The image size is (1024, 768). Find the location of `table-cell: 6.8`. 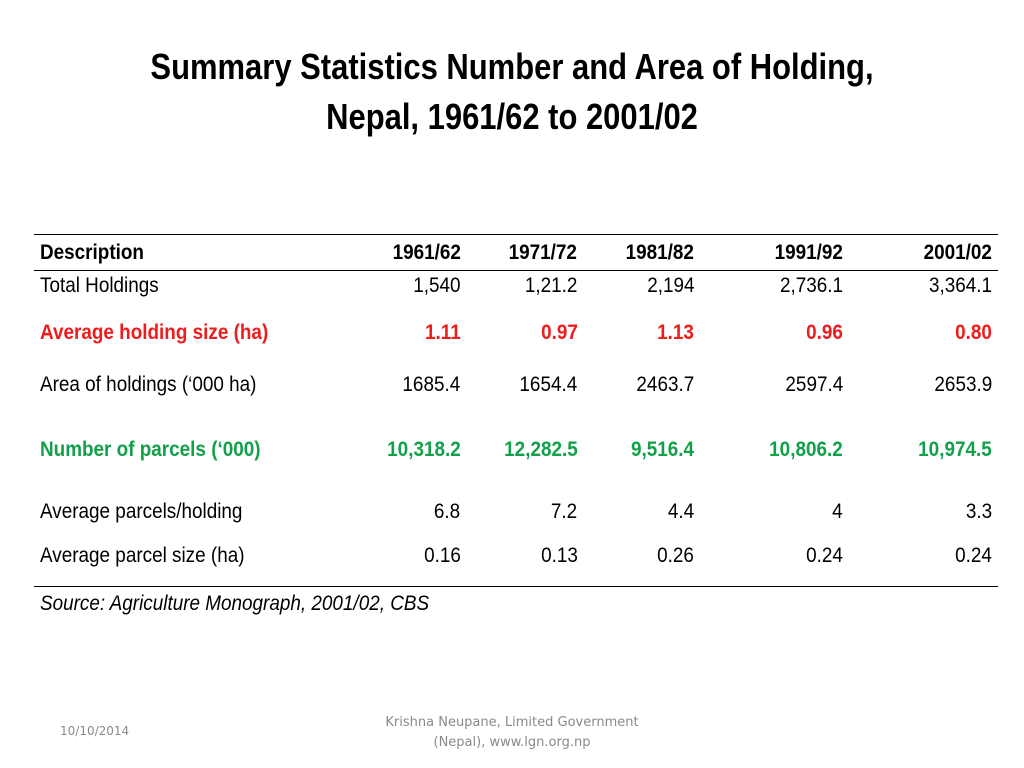

table-cell: 6.8 is located at coordinates (447, 511).